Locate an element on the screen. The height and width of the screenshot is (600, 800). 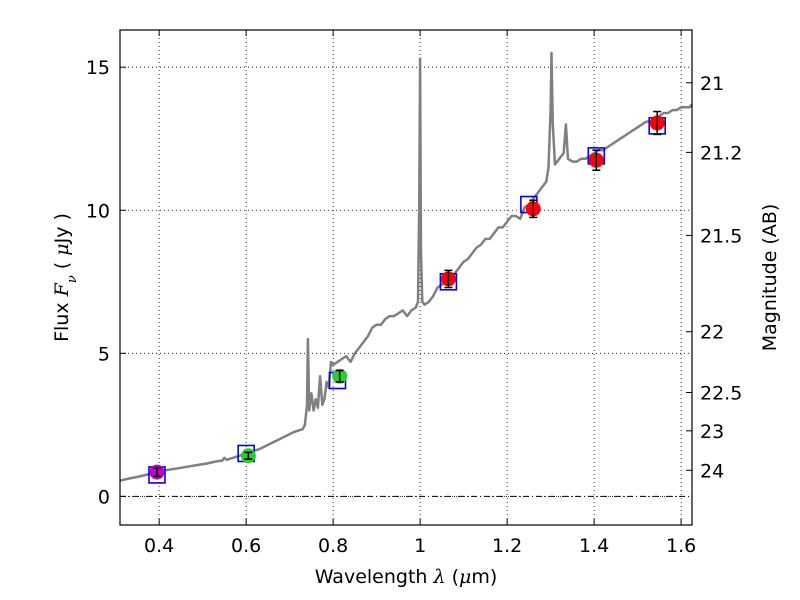
y-tick-label: 0 is located at coordinates (104, 497).